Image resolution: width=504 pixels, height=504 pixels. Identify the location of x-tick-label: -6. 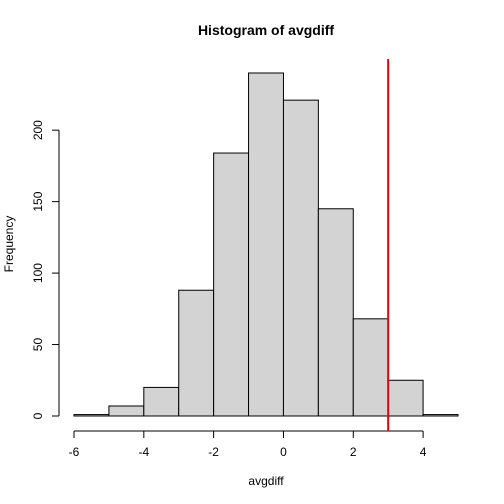
(74, 452).